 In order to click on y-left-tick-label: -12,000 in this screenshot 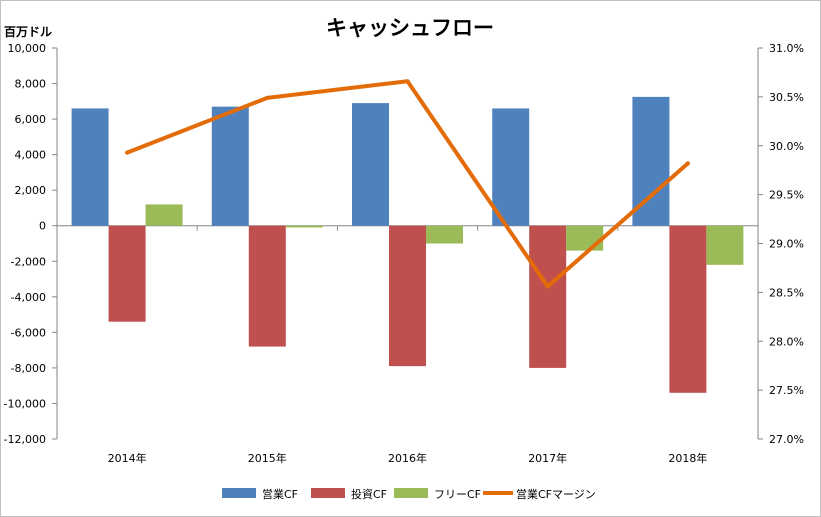, I will do `click(25, 439)`.